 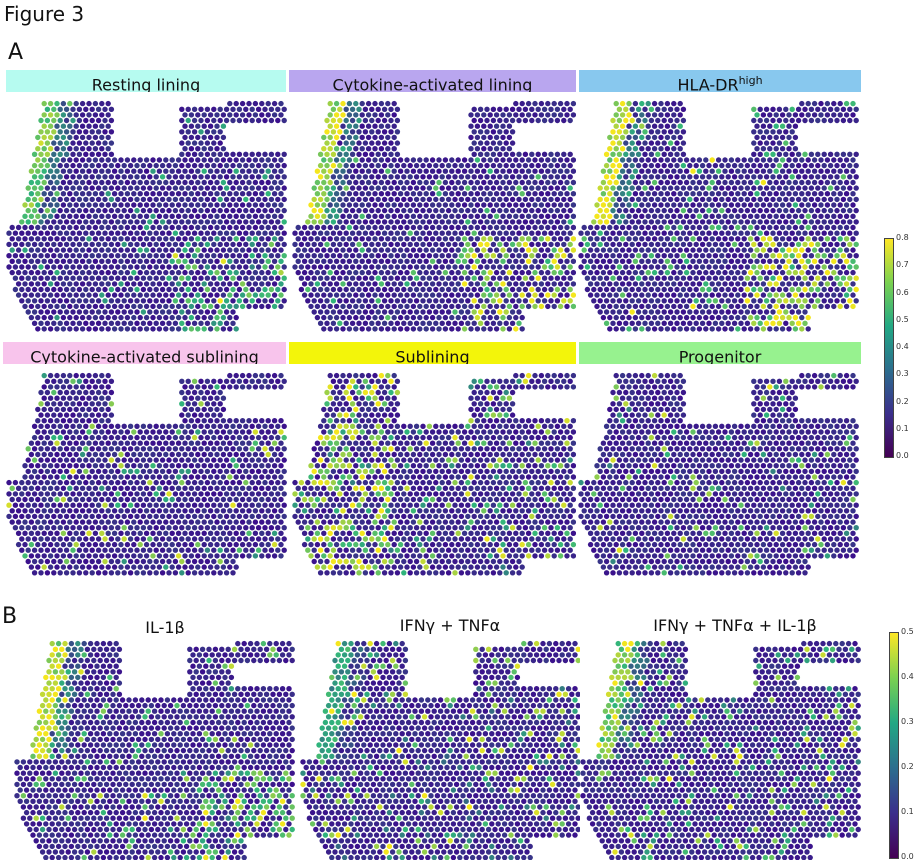 I want to click on colorbar-a-tick-label: 0.3, so click(x=902, y=374).